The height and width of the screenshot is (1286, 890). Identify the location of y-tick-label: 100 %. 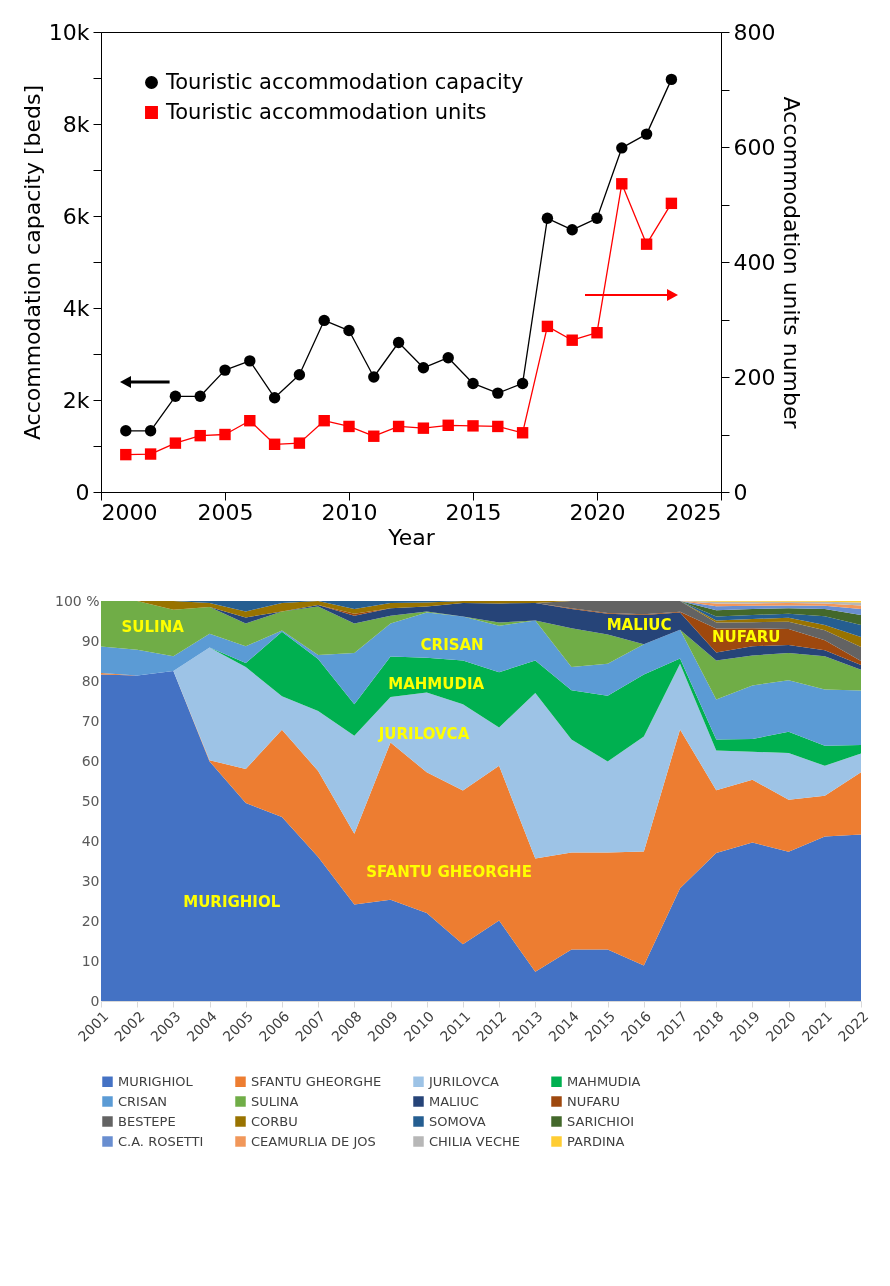
(77, 600).